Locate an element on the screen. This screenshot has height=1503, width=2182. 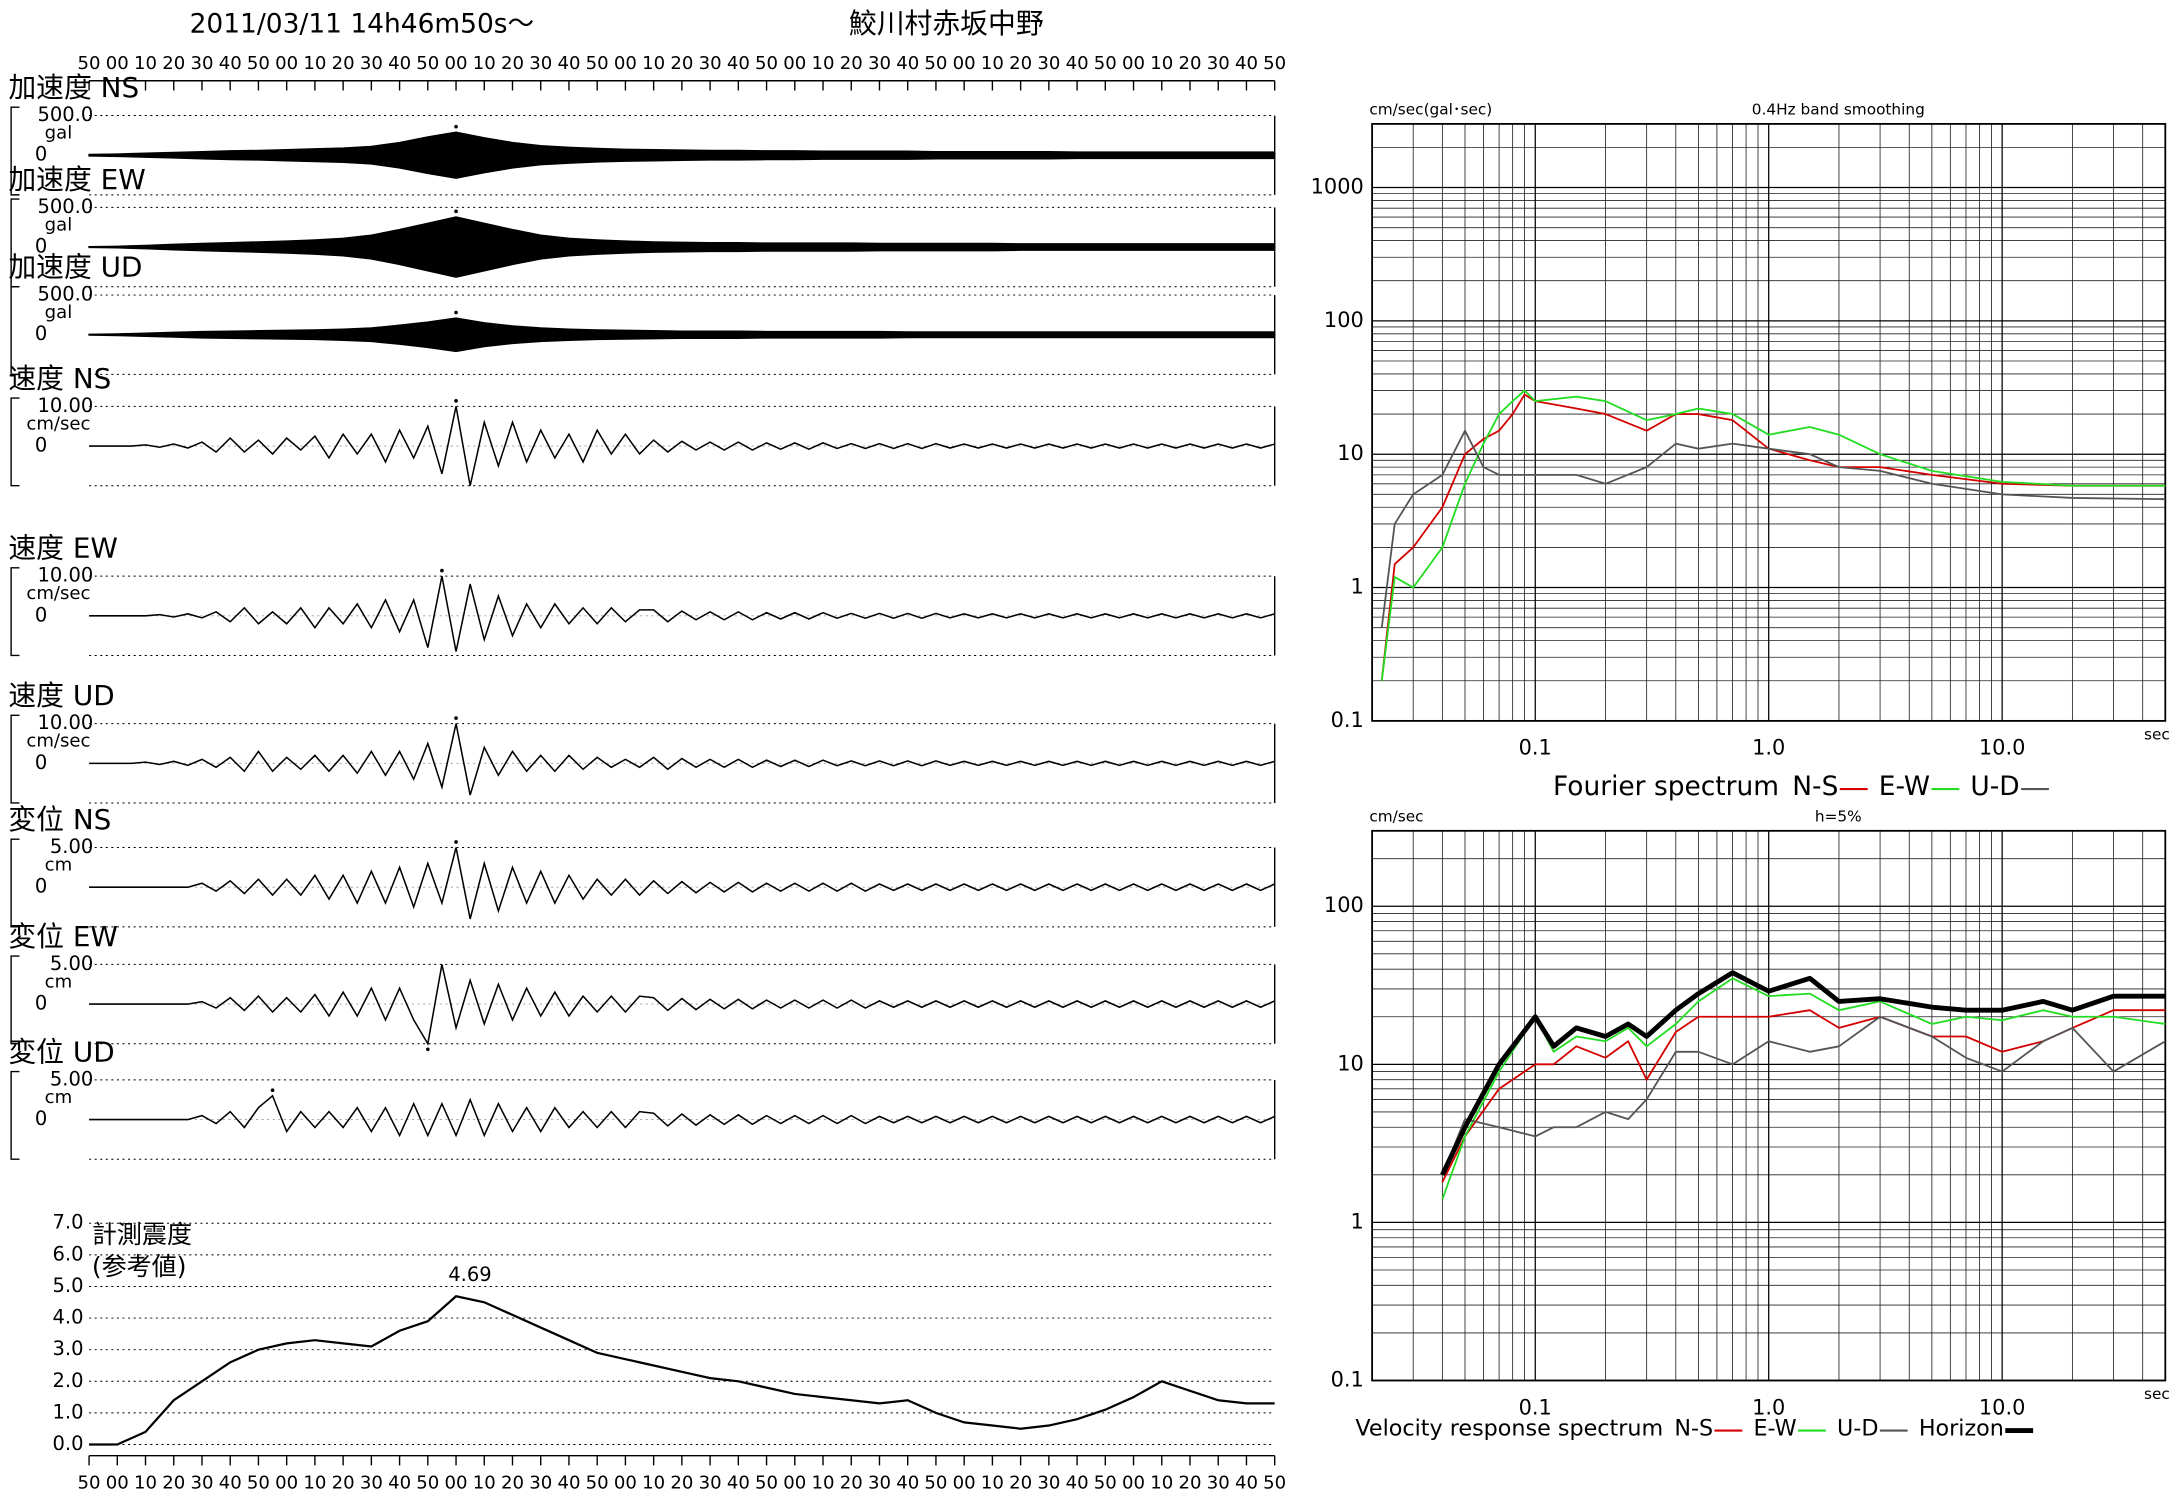
y-tick-label: 5.0 is located at coordinates (68, 1285).